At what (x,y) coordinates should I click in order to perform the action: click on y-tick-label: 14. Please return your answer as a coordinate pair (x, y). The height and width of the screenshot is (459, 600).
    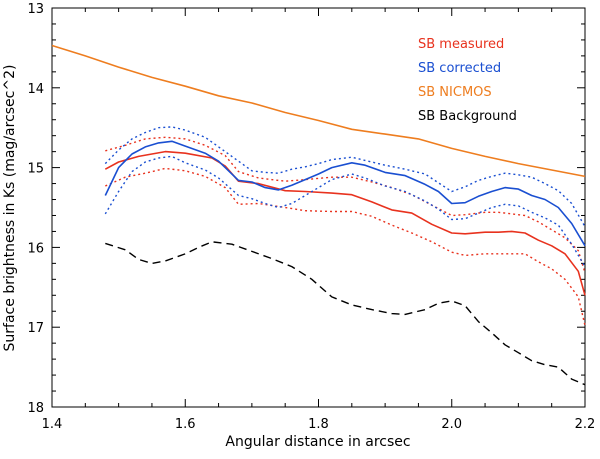
    Looking at the image, I should click on (35, 89).